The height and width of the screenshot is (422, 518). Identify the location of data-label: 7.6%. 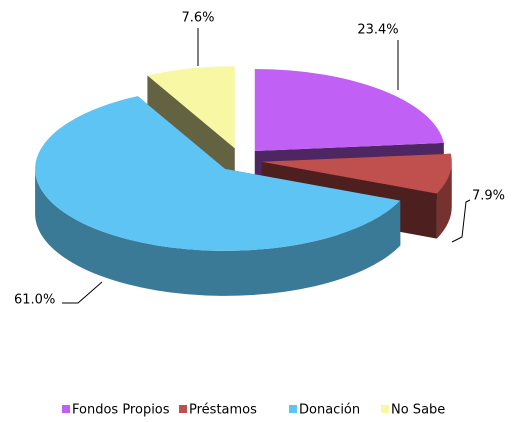
(197, 18).